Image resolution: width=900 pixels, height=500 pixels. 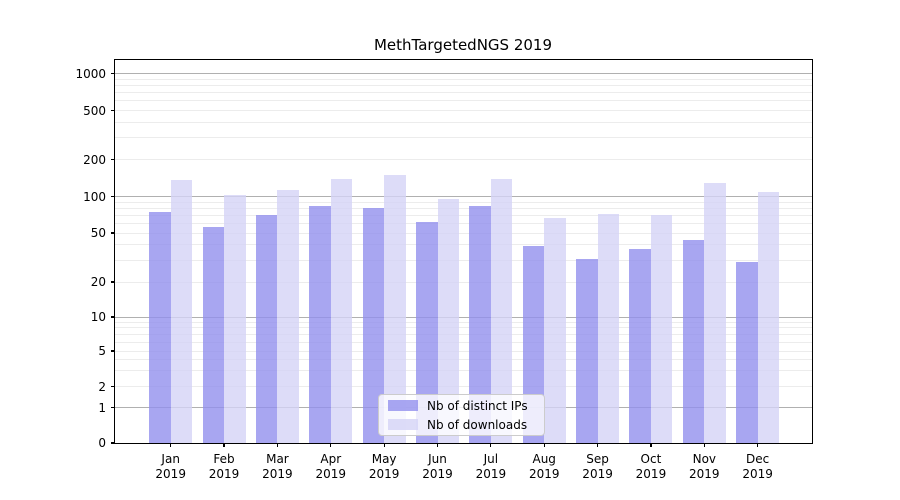 What do you see at coordinates (341, 311) in the screenshot?
I see `bar-downloads-apr` at bounding box center [341, 311].